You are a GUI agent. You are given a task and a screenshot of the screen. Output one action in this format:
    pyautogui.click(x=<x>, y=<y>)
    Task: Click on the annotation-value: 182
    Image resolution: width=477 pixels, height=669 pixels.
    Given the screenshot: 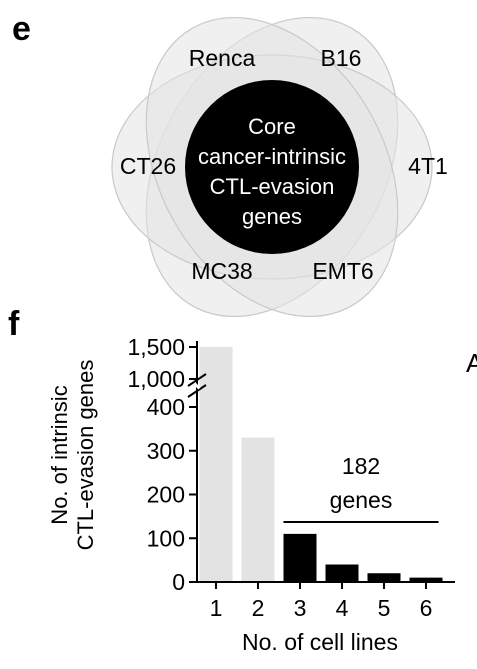 What is the action you would take?
    pyautogui.click(x=361, y=466)
    